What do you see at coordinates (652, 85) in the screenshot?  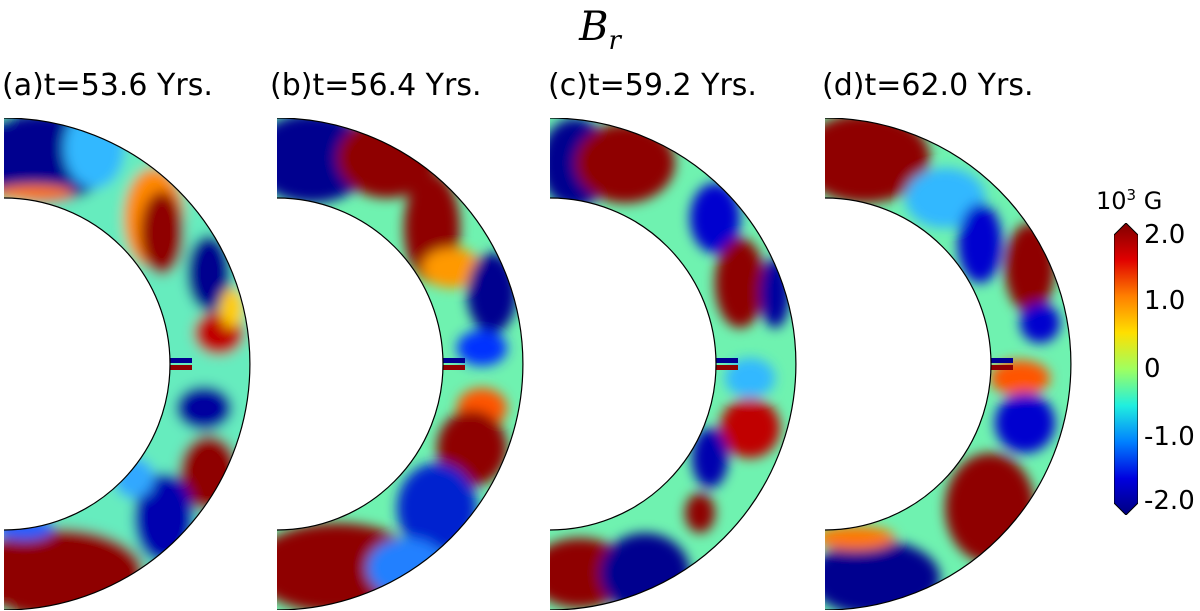 I see `panel-c-label: (c)t=59.2 Yrs.` at bounding box center [652, 85].